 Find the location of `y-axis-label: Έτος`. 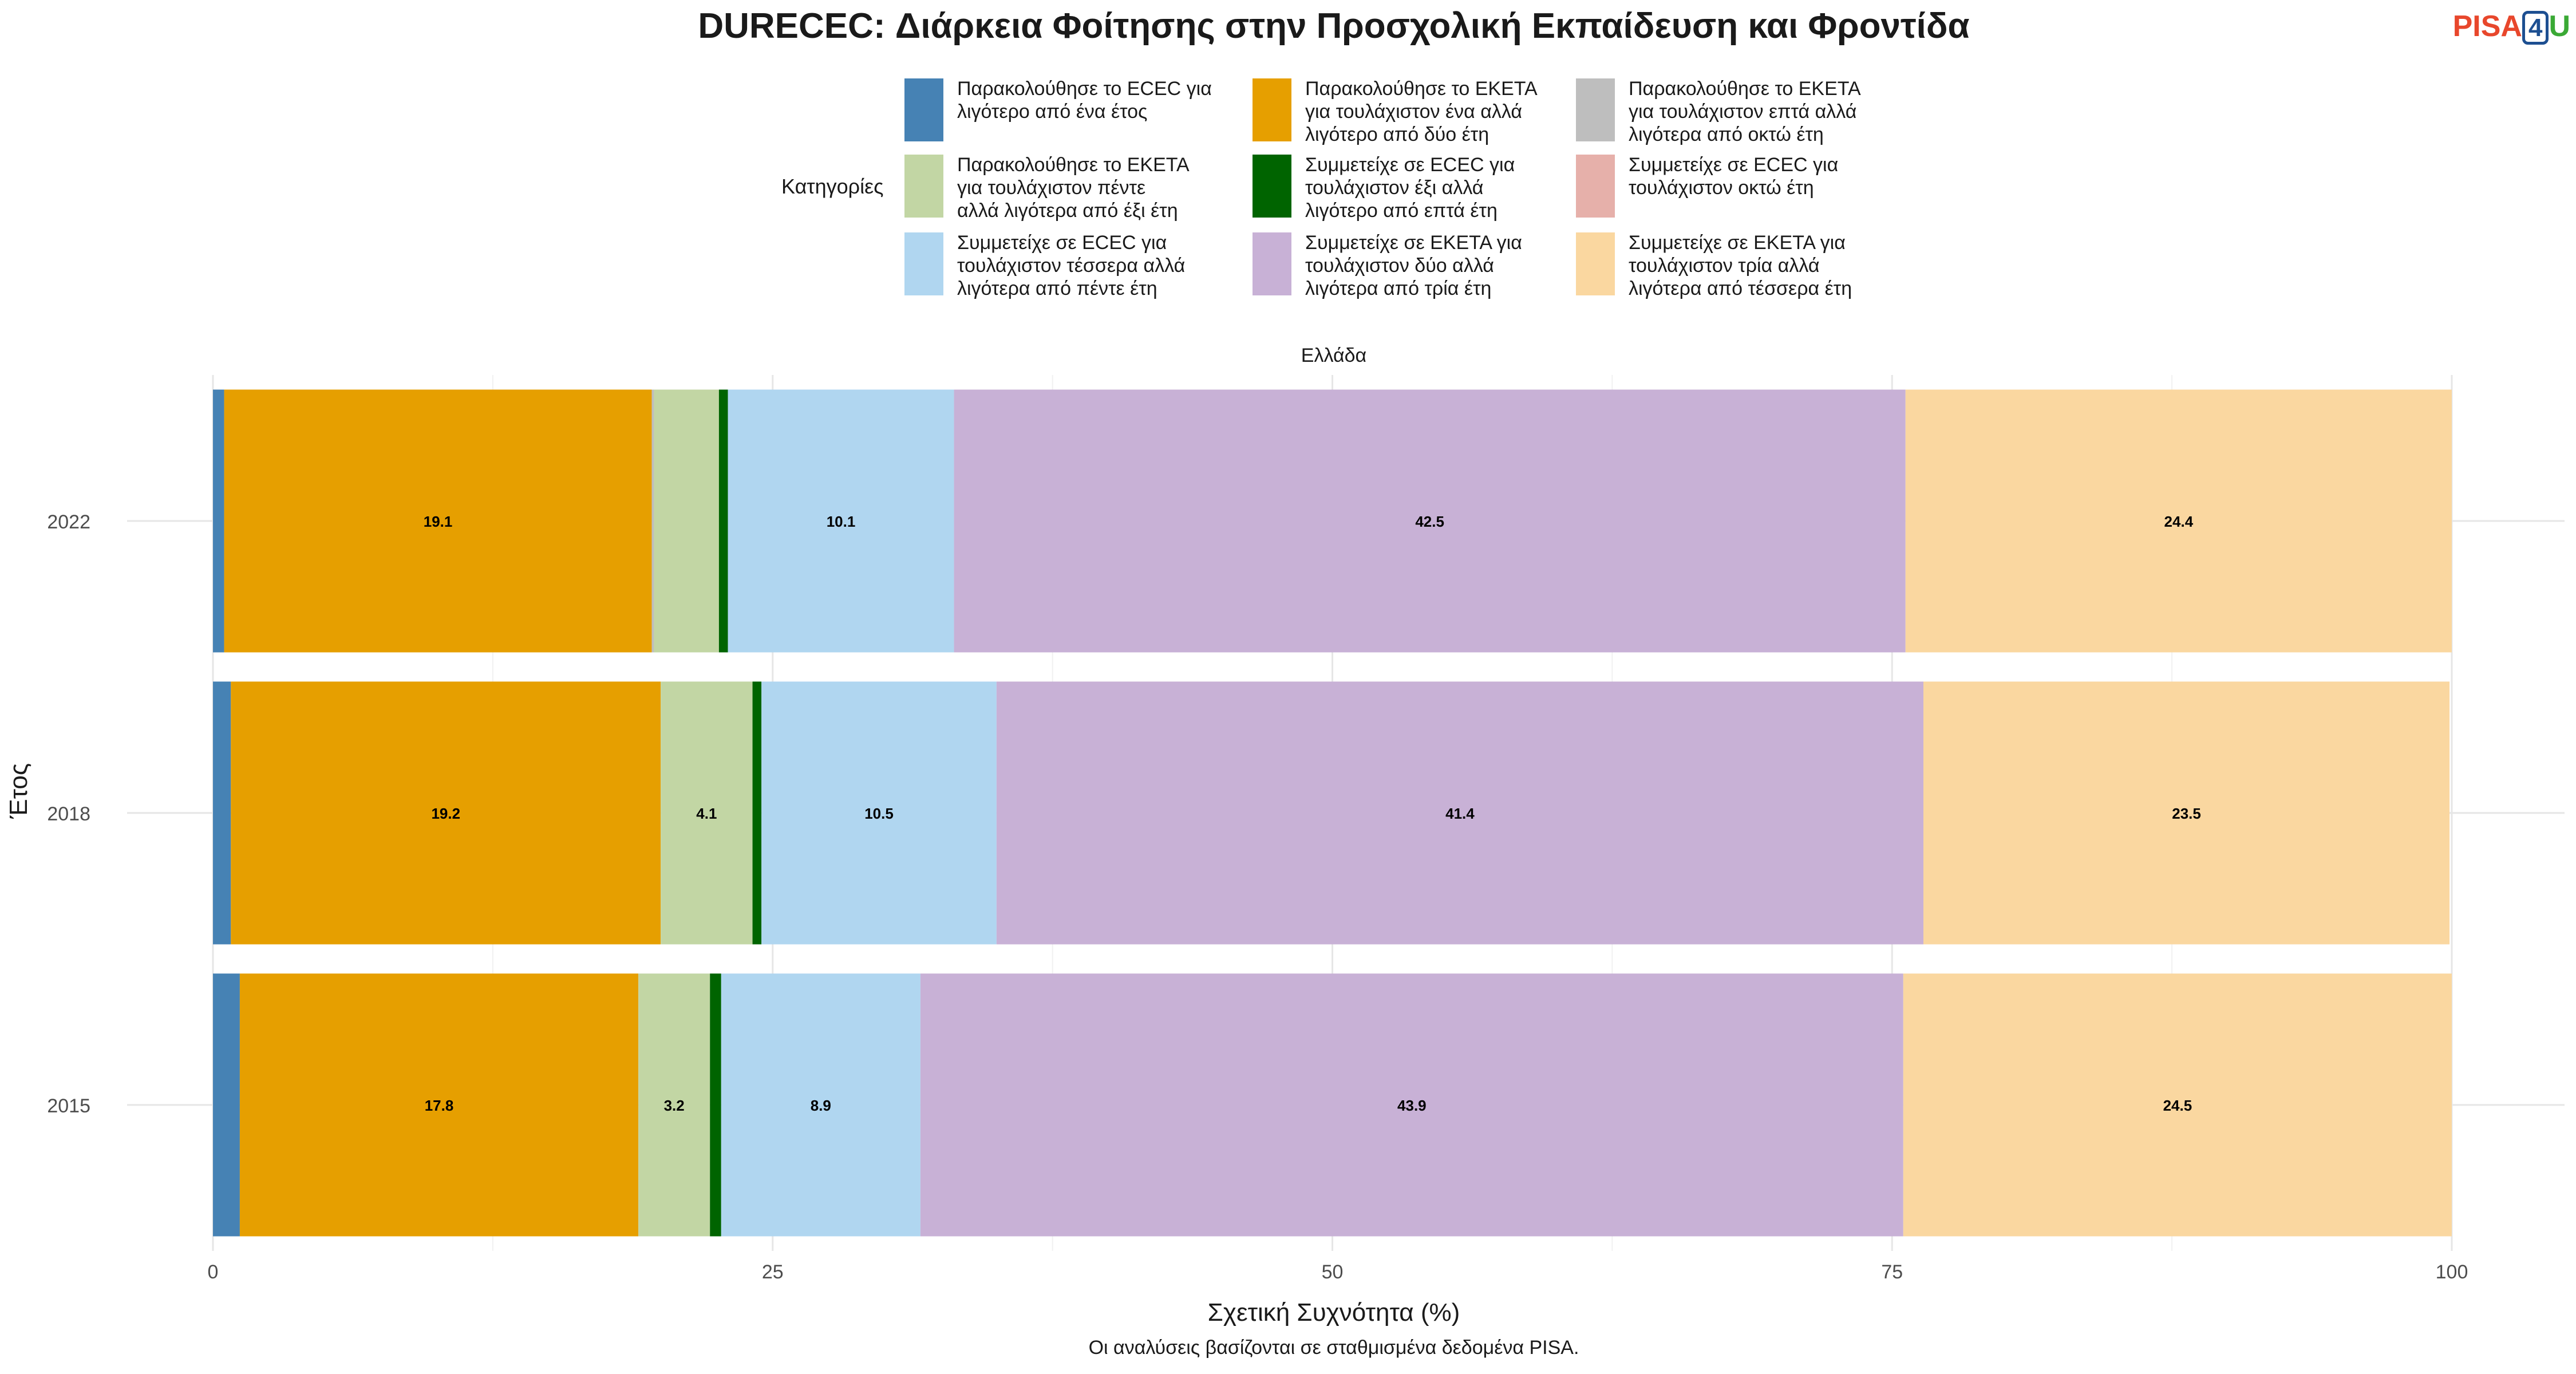

y-axis-label: Έτος is located at coordinates (19, 791).